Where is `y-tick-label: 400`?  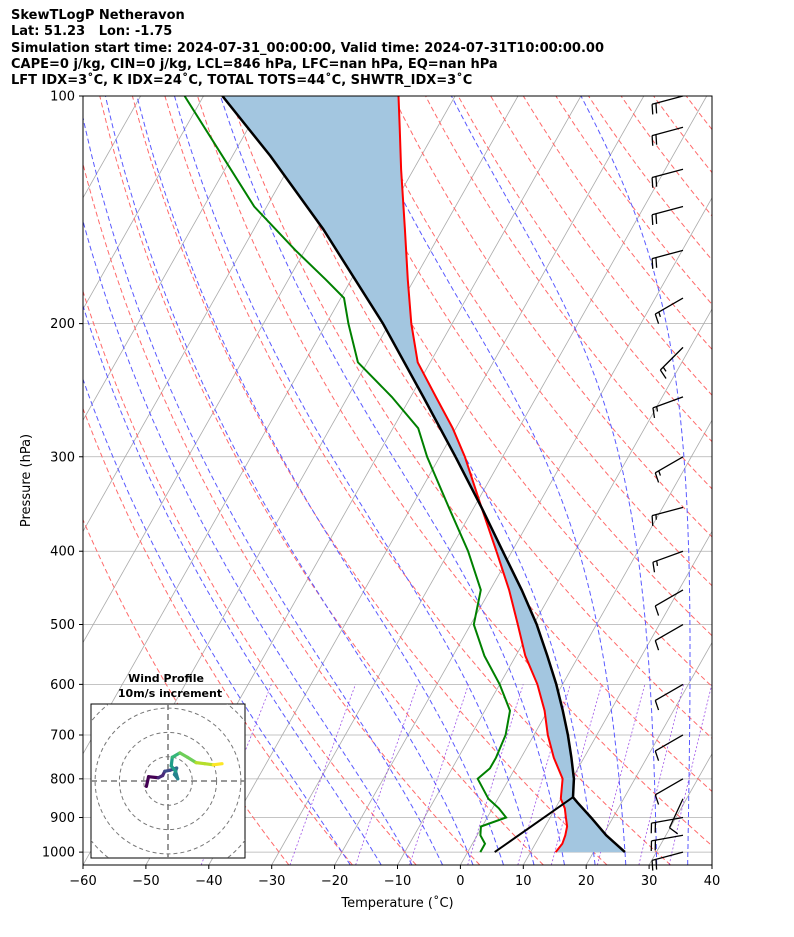 y-tick-label: 400 is located at coordinates (62, 552).